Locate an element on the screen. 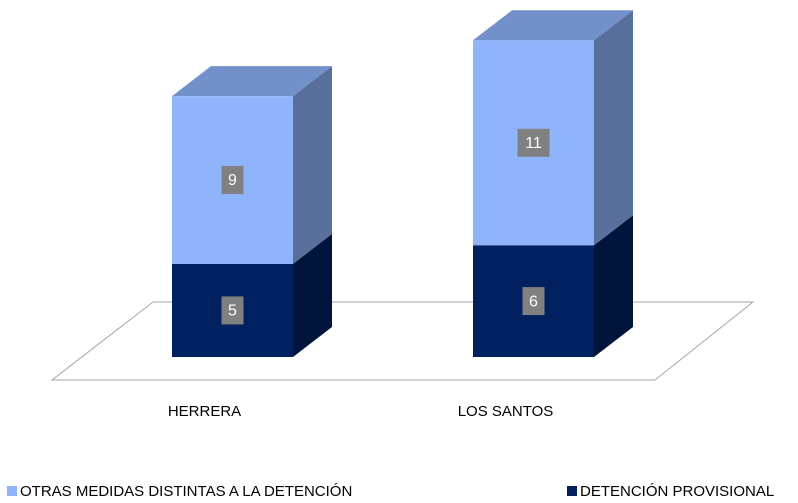 The width and height of the screenshot is (798, 503). legend-label: DETENCIÓN PROVISIONAL is located at coordinates (677, 491).